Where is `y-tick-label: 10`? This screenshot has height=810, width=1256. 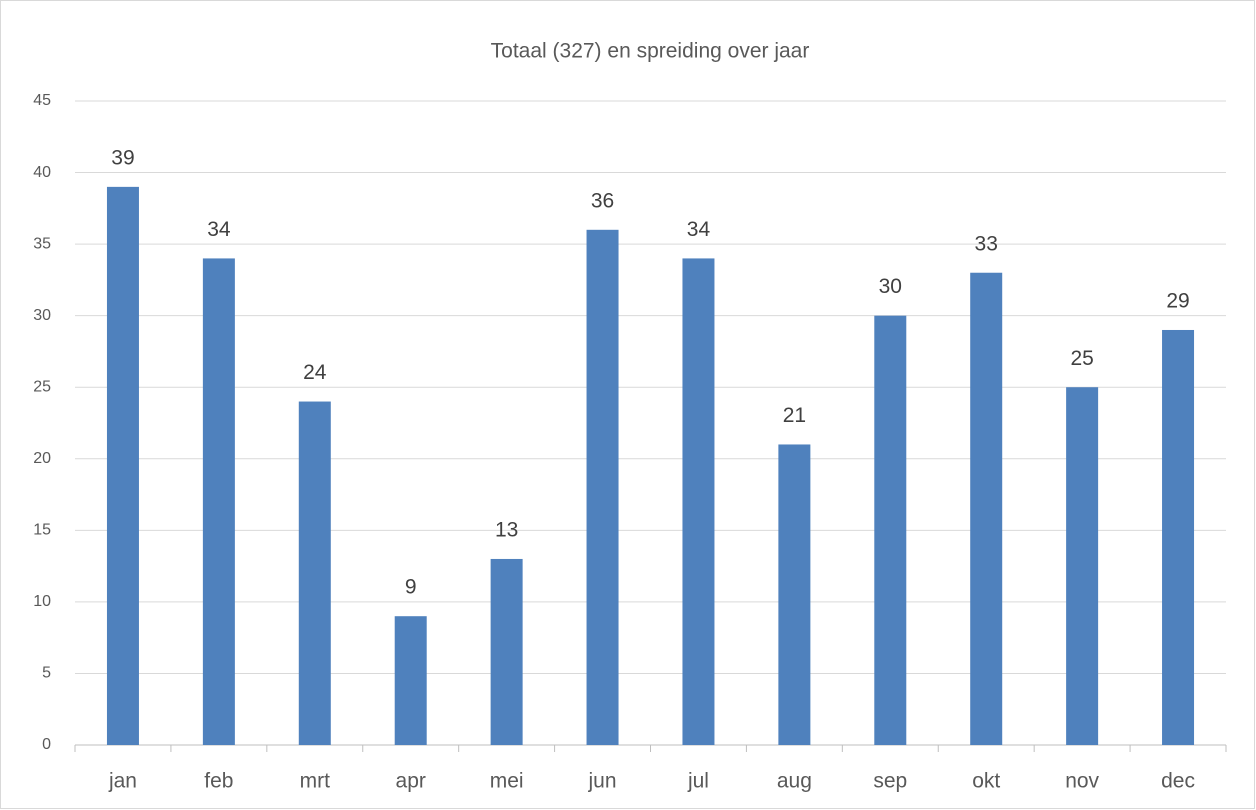
y-tick-label: 10 is located at coordinates (42, 601).